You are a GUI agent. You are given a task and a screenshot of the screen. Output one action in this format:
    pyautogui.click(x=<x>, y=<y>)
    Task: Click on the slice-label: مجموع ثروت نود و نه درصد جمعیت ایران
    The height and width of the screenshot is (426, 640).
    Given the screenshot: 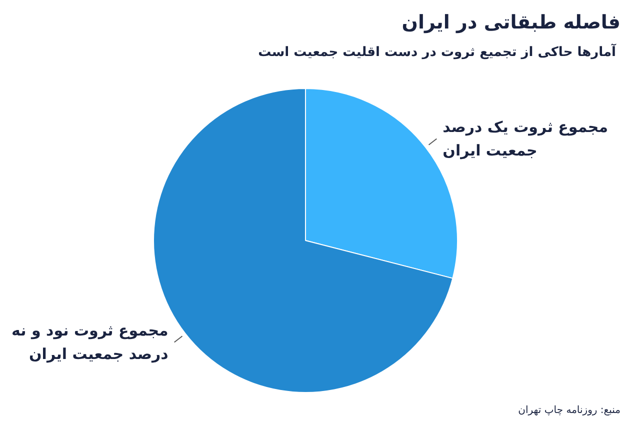 What is the action you would take?
    pyautogui.click(x=90, y=342)
    